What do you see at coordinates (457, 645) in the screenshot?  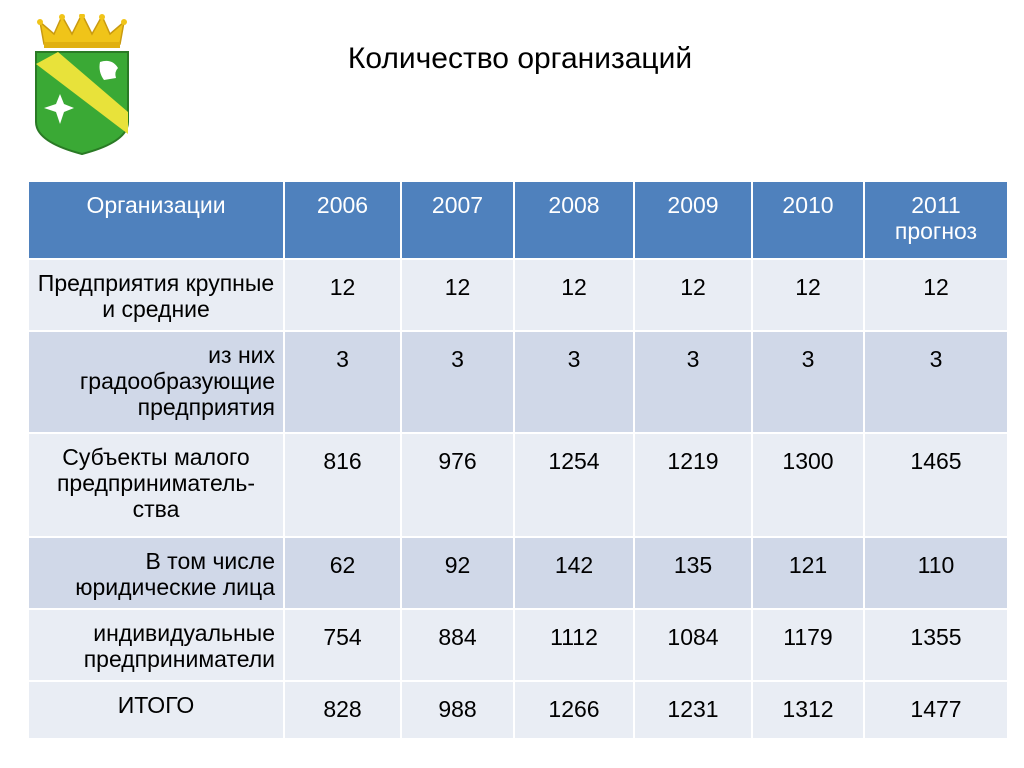 I see `table-cell: 884` at bounding box center [457, 645].